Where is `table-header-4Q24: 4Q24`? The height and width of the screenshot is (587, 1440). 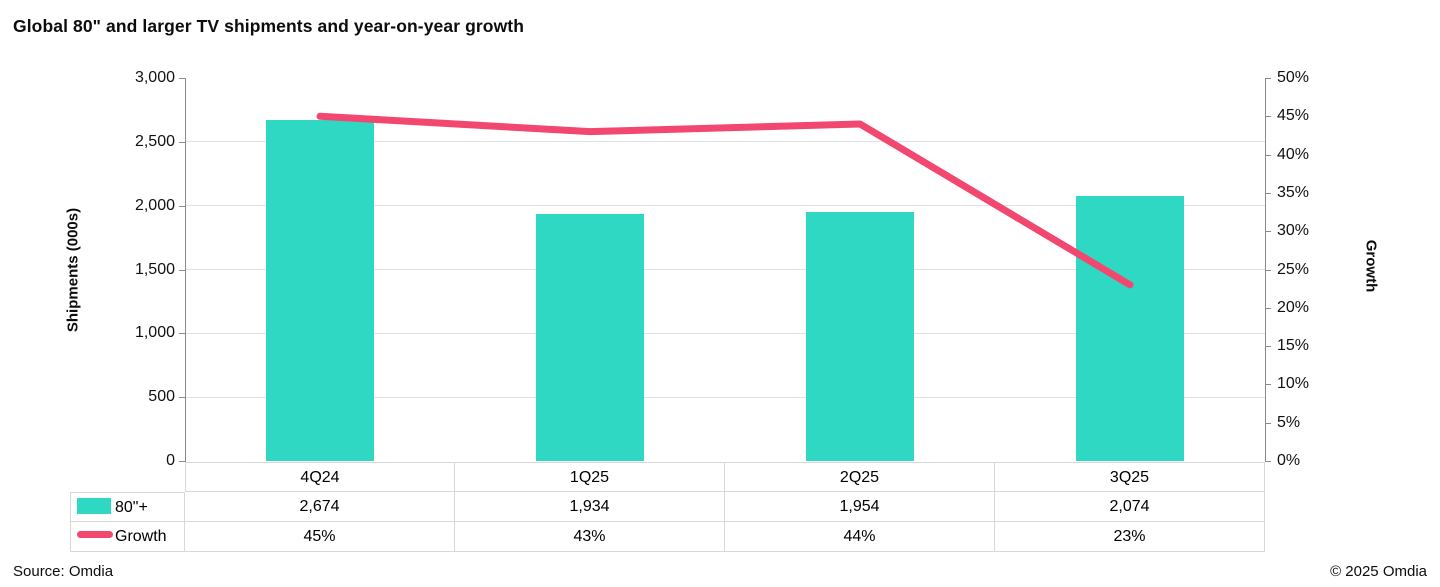 table-header-4Q24: 4Q24 is located at coordinates (320, 477).